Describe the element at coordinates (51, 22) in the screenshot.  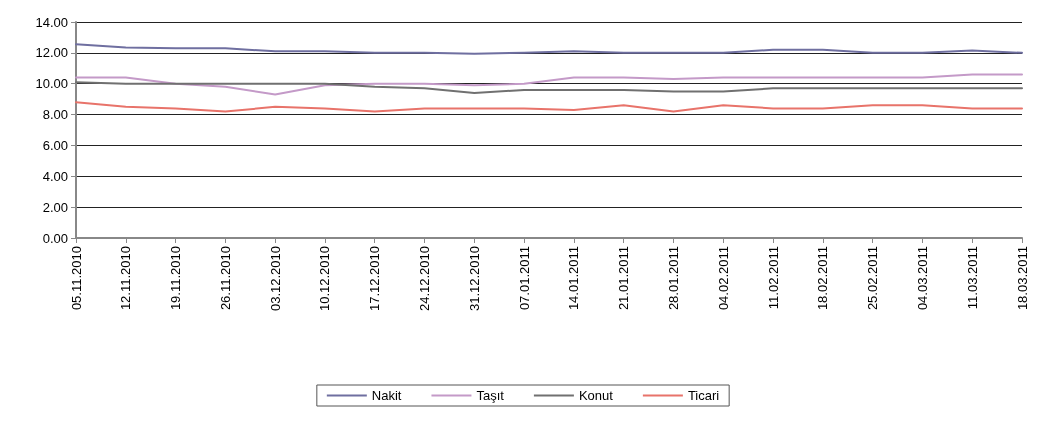
I see `y-tick-label: 14.00` at that location.